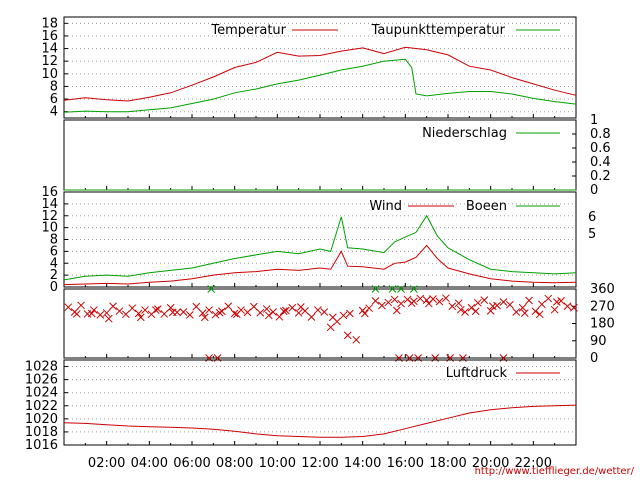 The height and width of the screenshot is (480, 640). What do you see at coordinates (277, 463) in the screenshot?
I see `x-tick-label: 10:00` at bounding box center [277, 463].